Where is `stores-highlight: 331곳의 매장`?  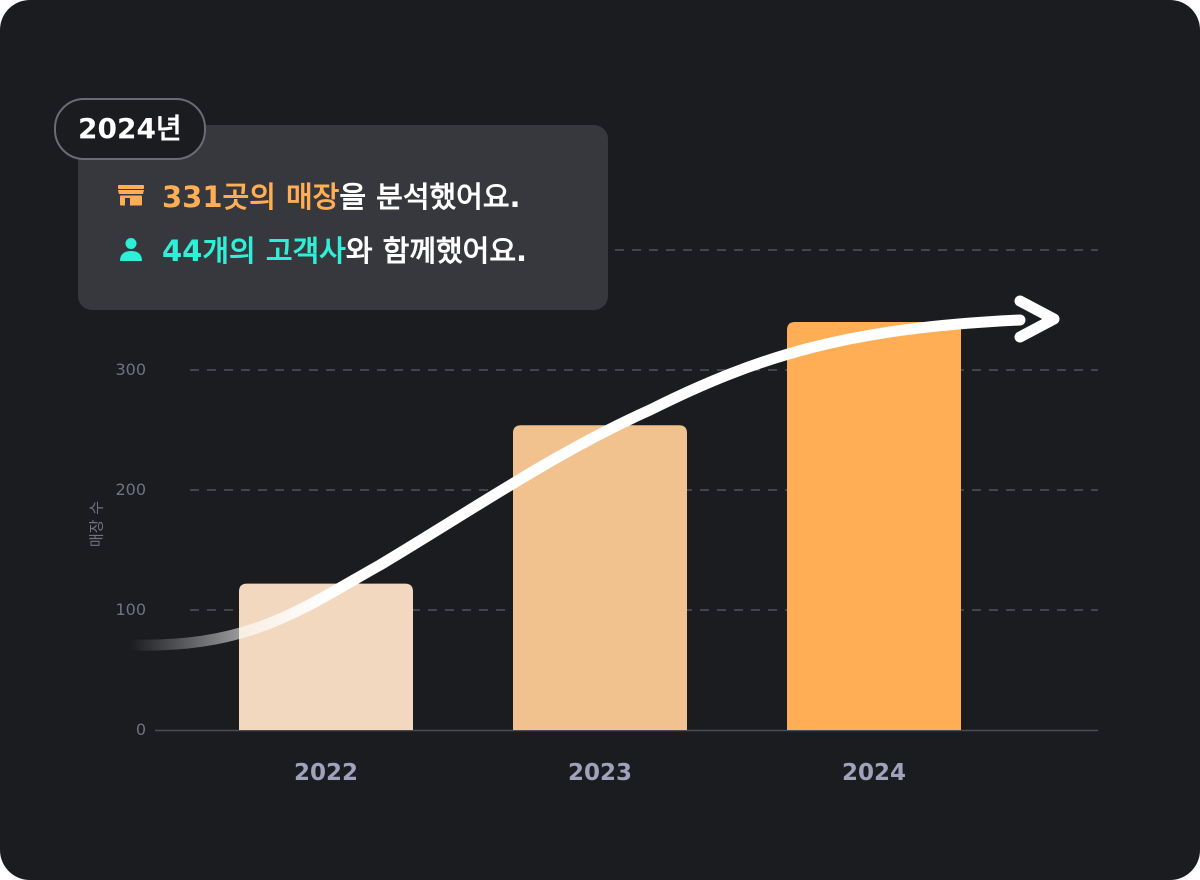
stores-highlight: 331곳의 매장 is located at coordinates (251, 197).